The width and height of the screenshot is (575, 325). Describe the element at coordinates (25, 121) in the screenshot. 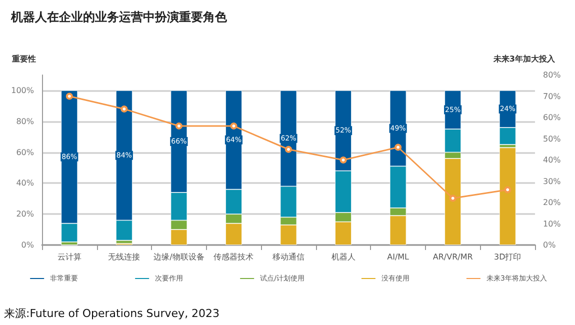

I see `y-tick-label: 80%` at that location.